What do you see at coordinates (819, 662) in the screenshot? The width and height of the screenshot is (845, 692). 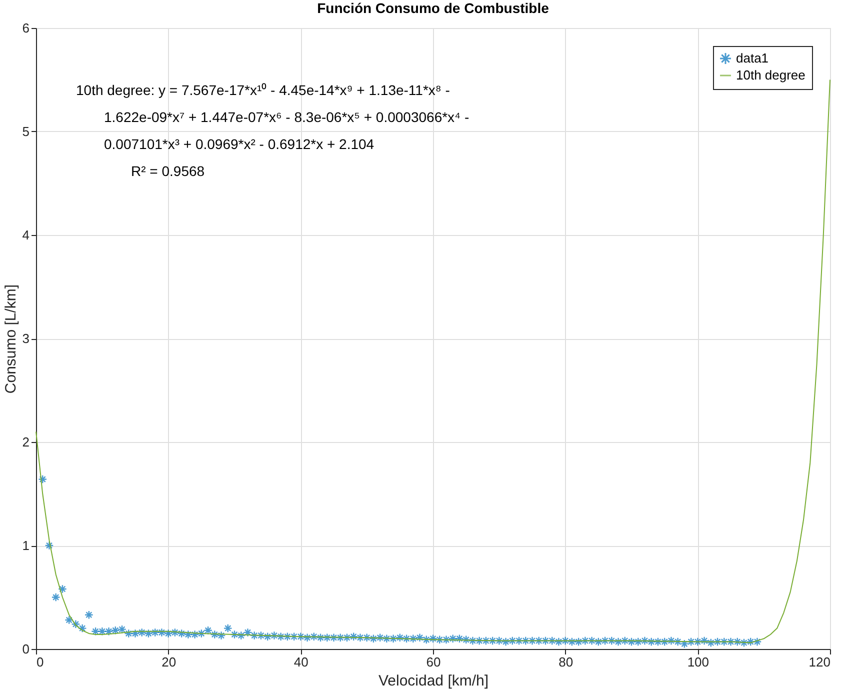 I see `x-tick-label: 120` at bounding box center [819, 662].